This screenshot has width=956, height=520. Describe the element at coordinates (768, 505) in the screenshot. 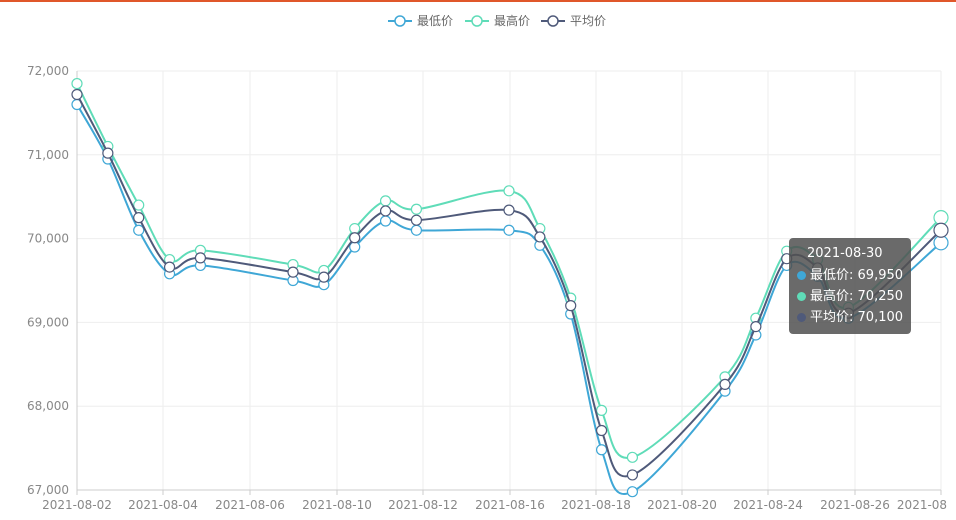

I see `x-tick-label: 2021-08-24` at that location.